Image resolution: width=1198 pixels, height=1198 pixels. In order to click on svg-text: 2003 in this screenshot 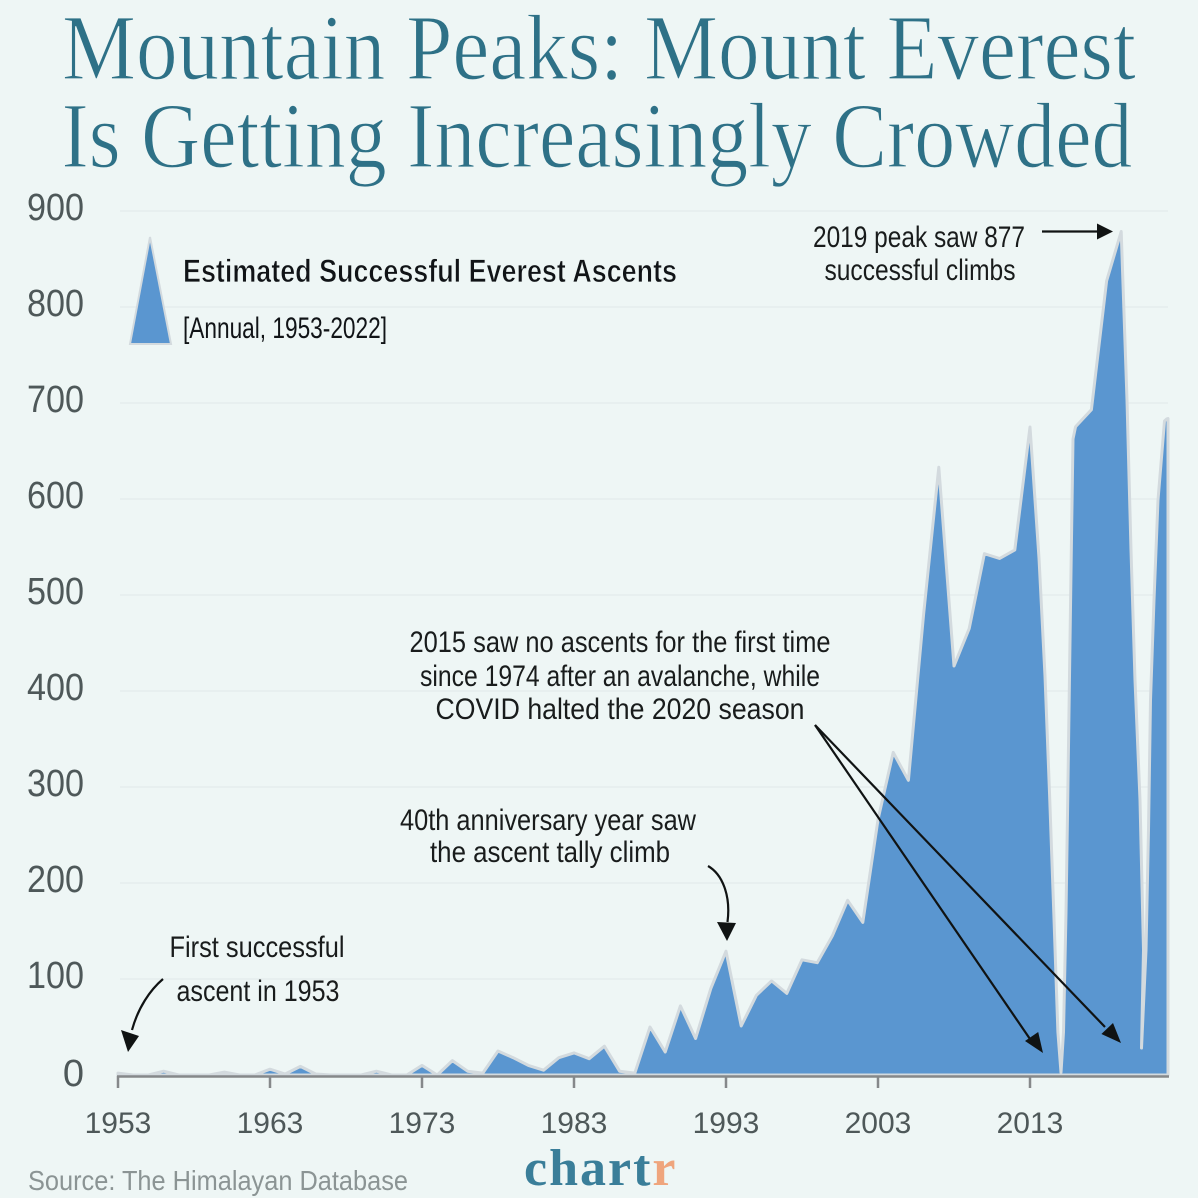, I will do `click(878, 1123)`.